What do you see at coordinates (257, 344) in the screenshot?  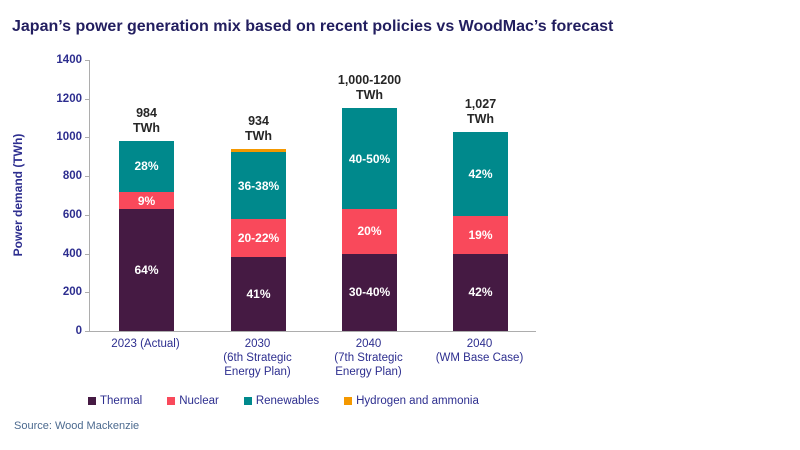 I see `x-category-label-line: 2030` at bounding box center [257, 344].